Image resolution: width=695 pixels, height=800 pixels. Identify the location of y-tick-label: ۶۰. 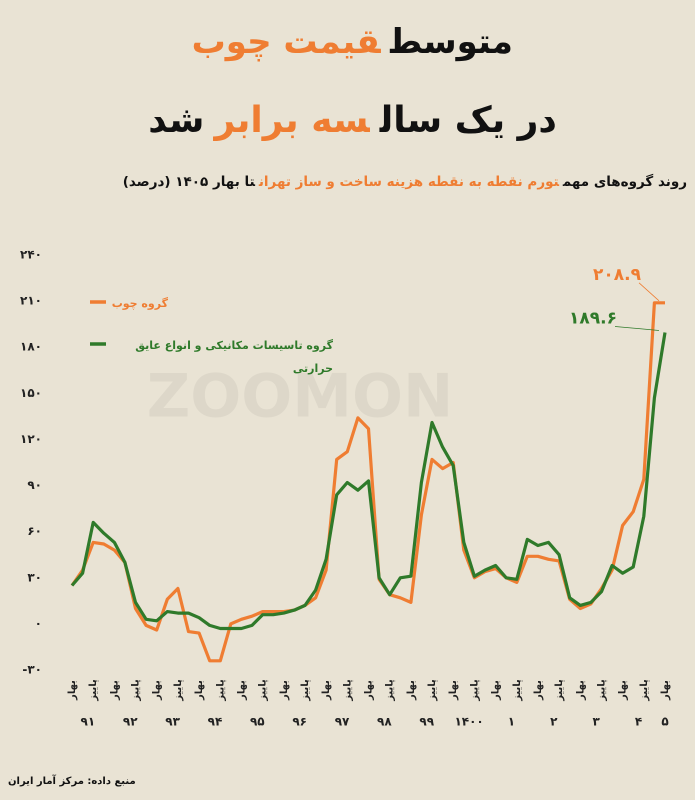
(34, 531).